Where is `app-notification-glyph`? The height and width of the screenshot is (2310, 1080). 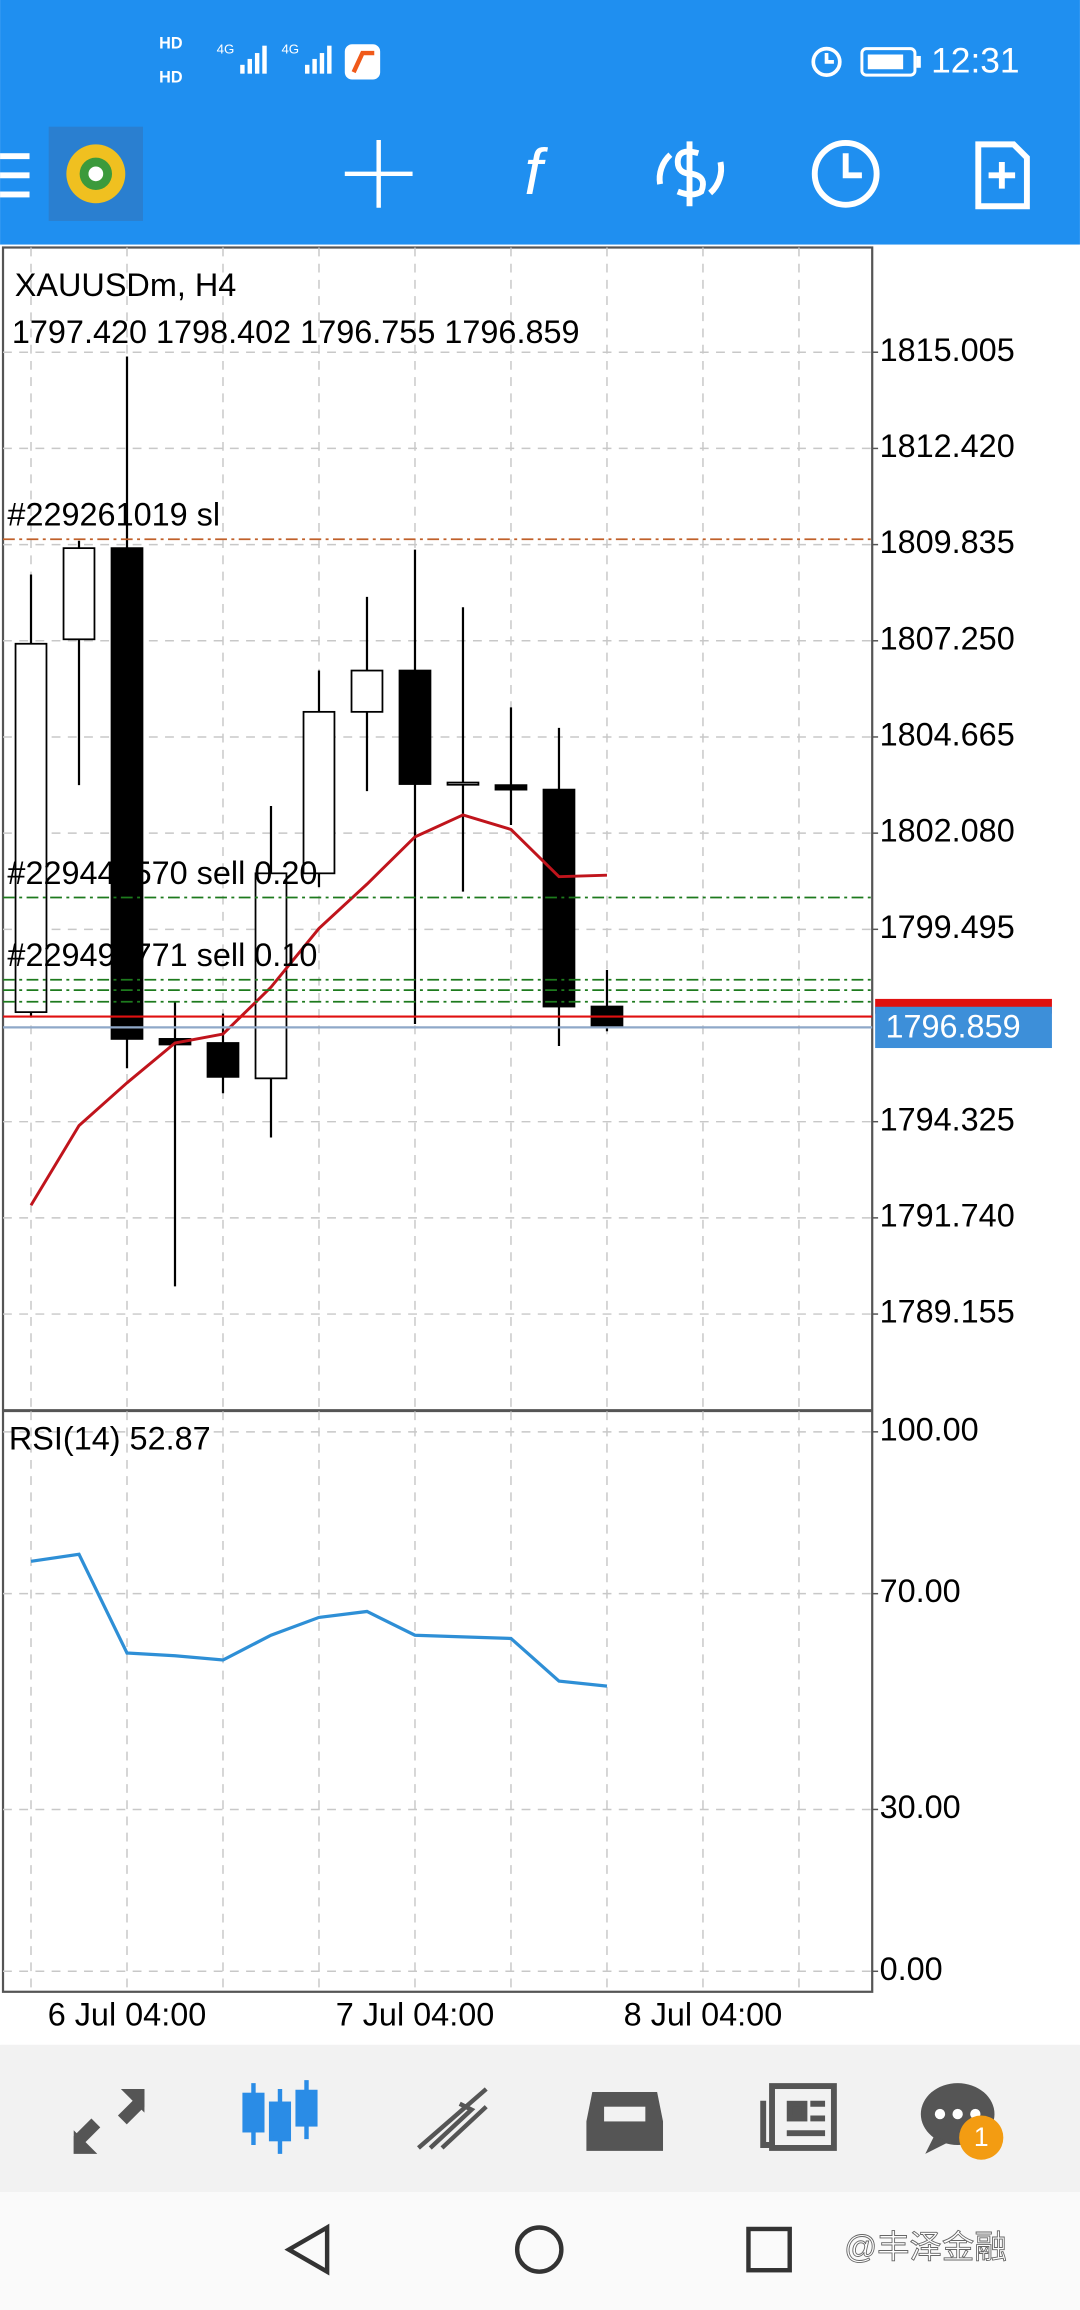 app-notification-glyph is located at coordinates (363, 62).